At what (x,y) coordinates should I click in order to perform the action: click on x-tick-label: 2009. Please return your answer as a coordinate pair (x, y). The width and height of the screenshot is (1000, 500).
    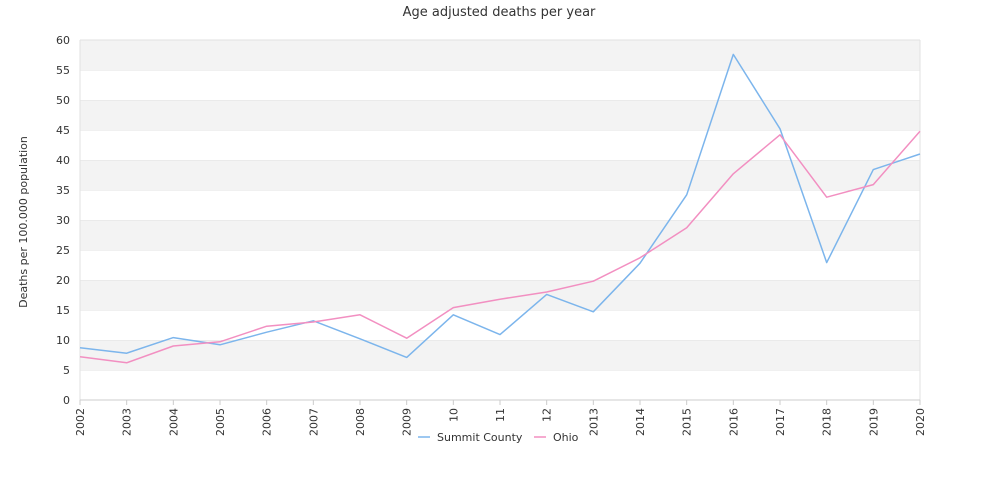
    Looking at the image, I should click on (407, 422).